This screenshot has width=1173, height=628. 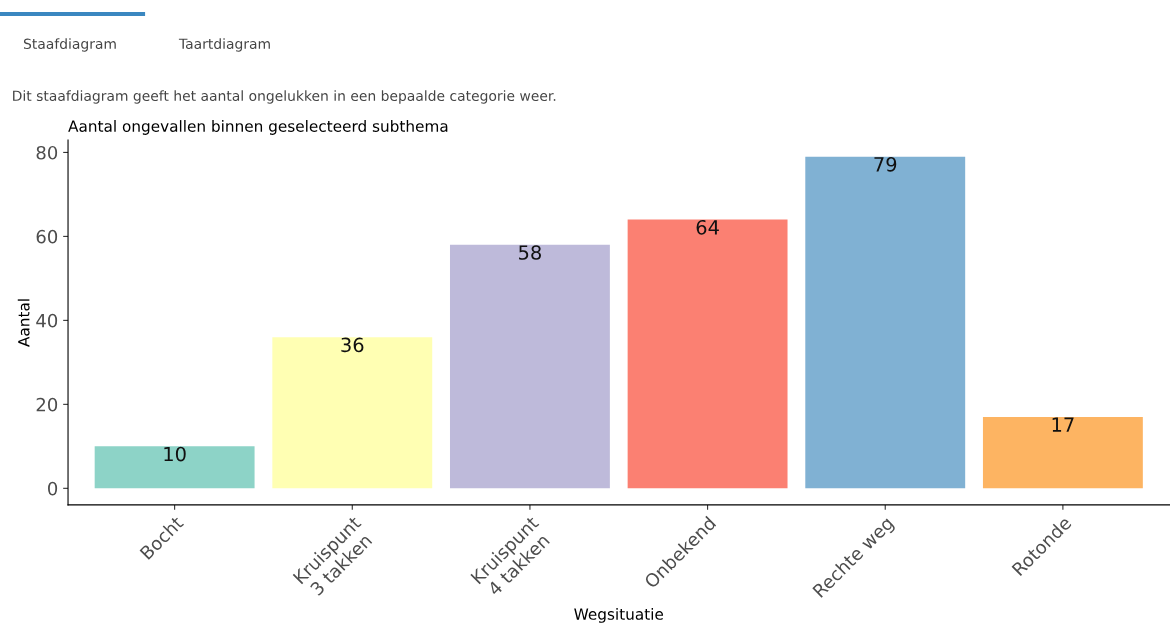 I want to click on y-tick-label: 80, so click(x=47, y=152).